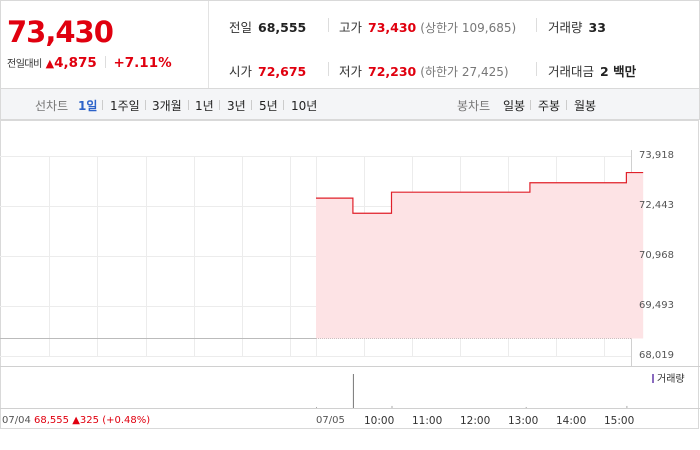 This screenshot has width=700, height=450. What do you see at coordinates (89, 420) in the screenshot?
I see `prev-day-diff: 325` at bounding box center [89, 420].